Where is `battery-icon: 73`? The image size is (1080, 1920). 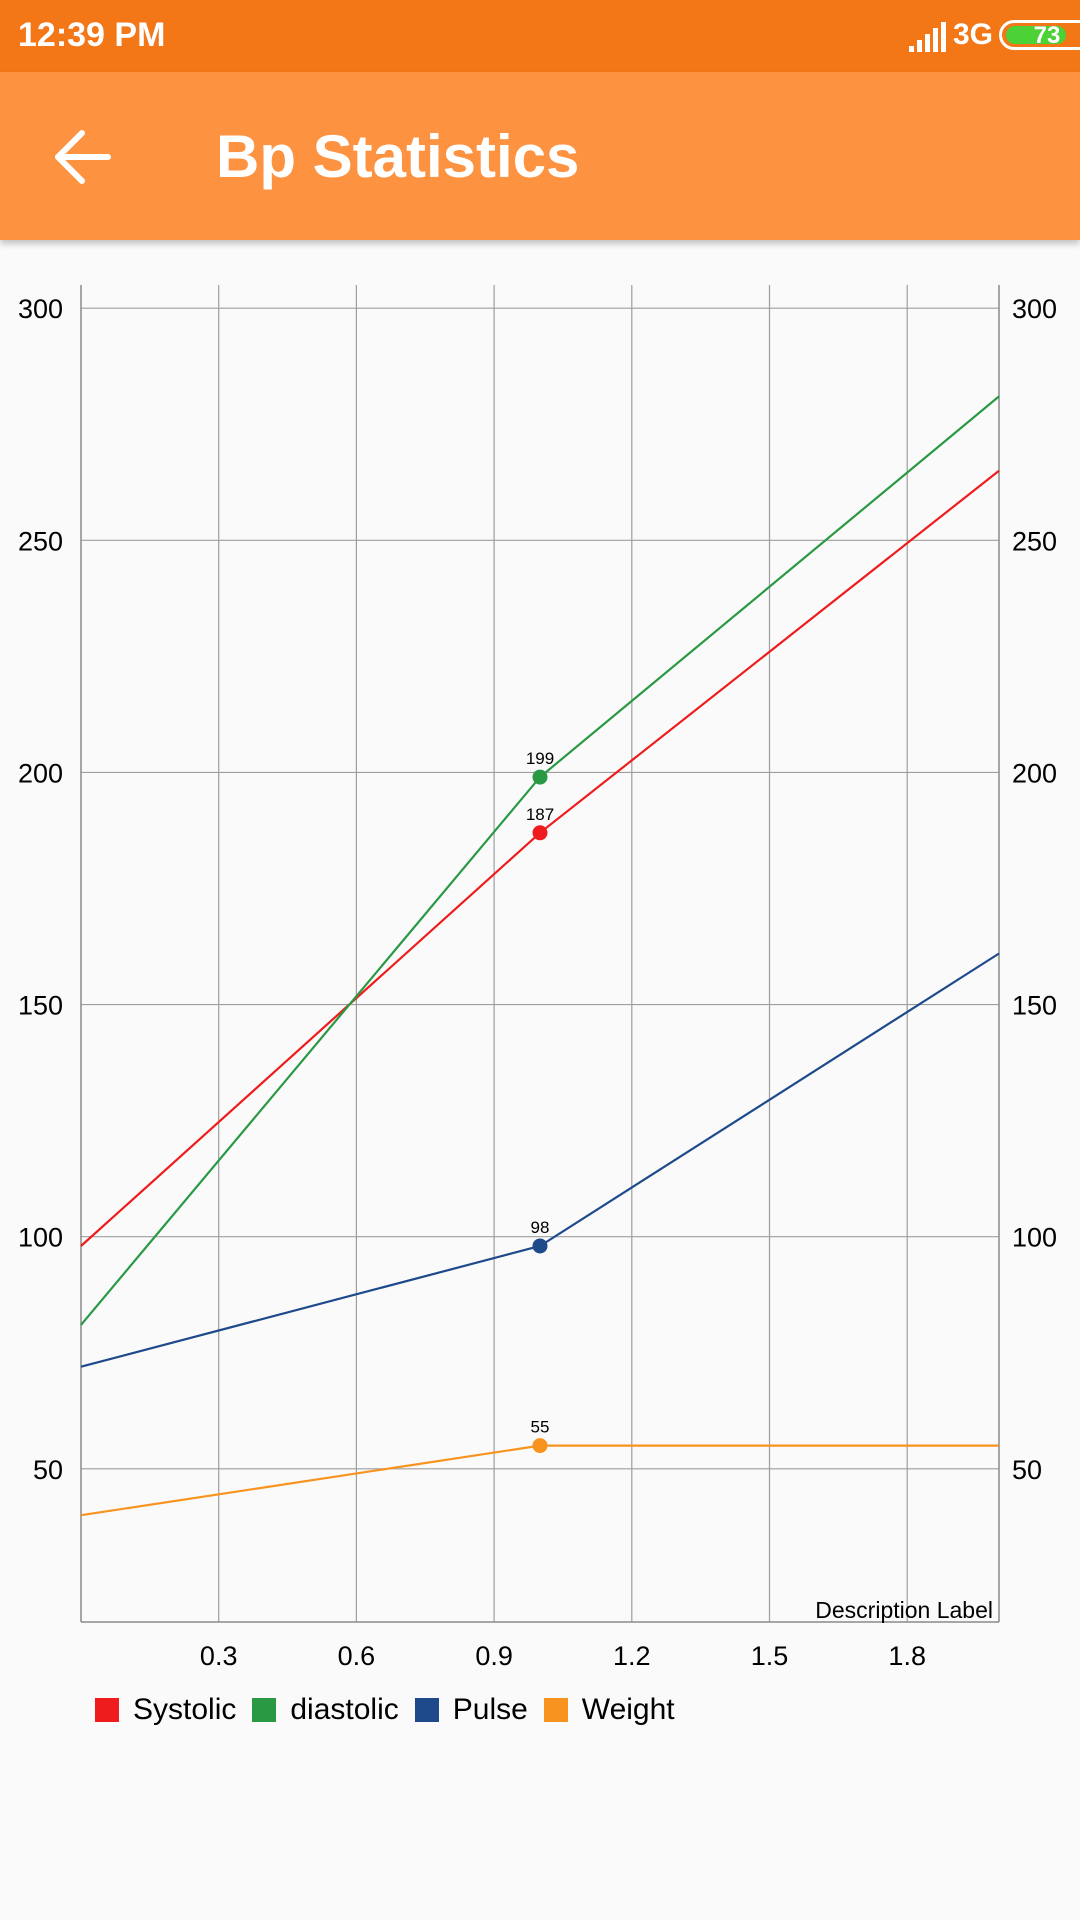
battery-icon: 73 is located at coordinates (1039, 35).